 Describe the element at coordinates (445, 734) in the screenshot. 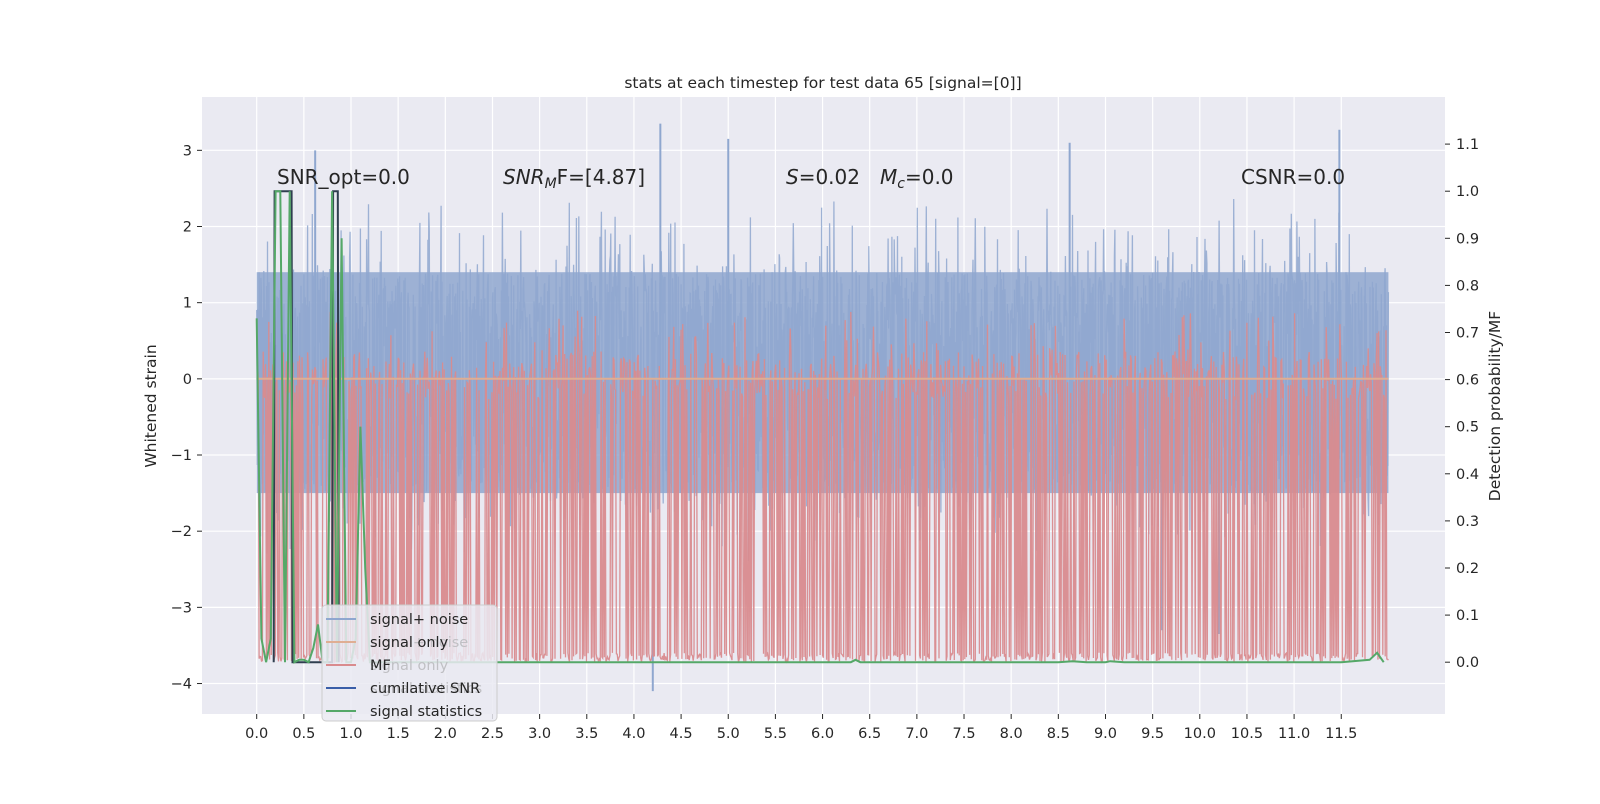

I see `x-tick-label: 2.0` at that location.